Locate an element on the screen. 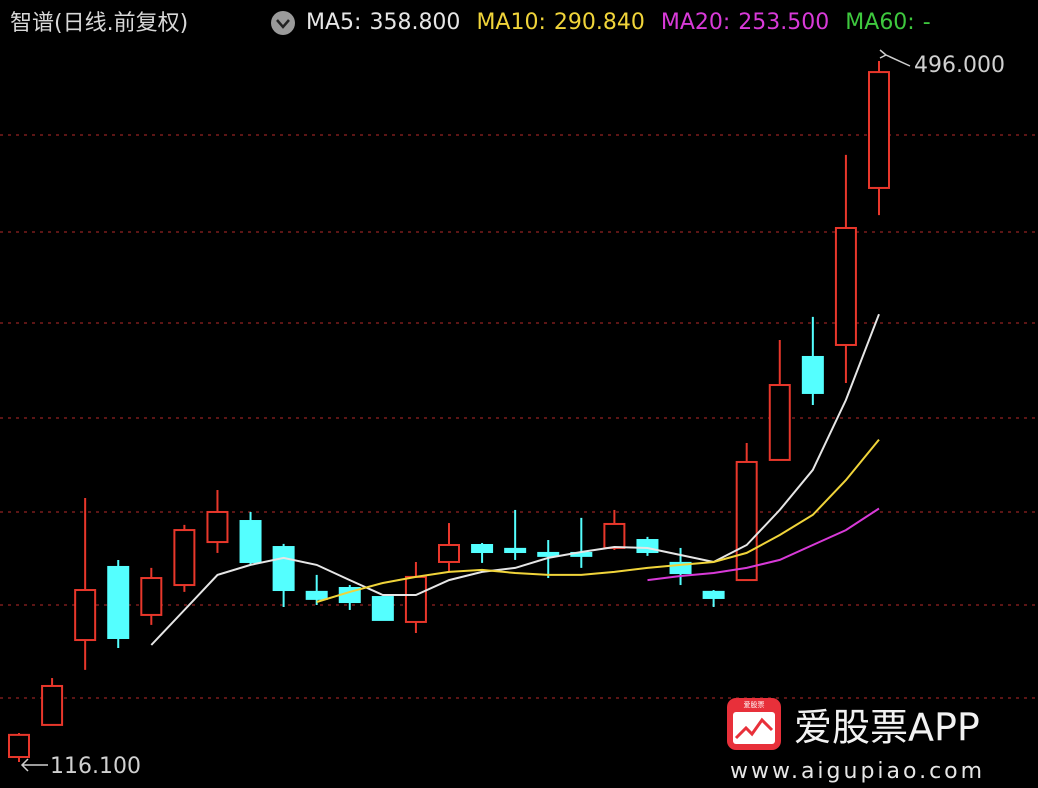  watermark-title: 爱股票APP is located at coordinates (887, 728).